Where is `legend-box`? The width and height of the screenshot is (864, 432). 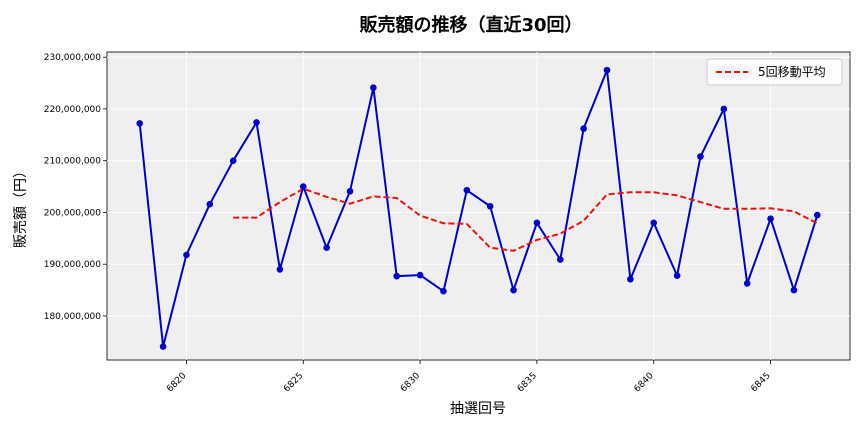 legend-box is located at coordinates (774, 72).